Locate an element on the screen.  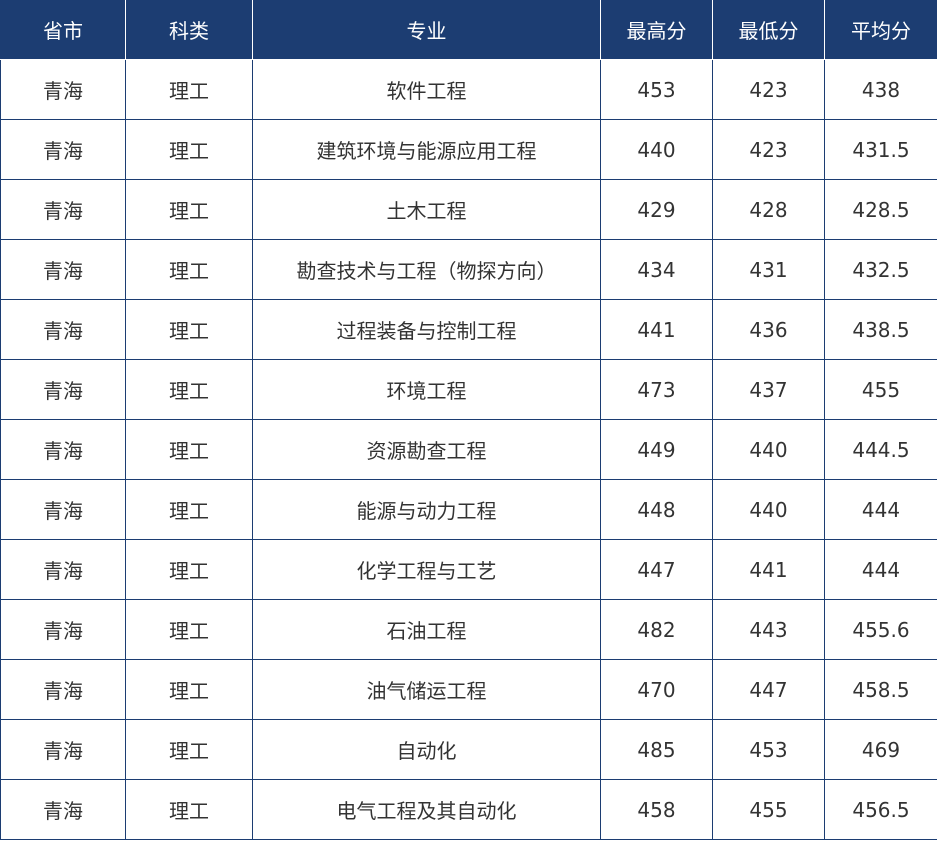
header-row: 省市 科类 专业 最高分 最低分 平均分 is located at coordinates (468, 30).